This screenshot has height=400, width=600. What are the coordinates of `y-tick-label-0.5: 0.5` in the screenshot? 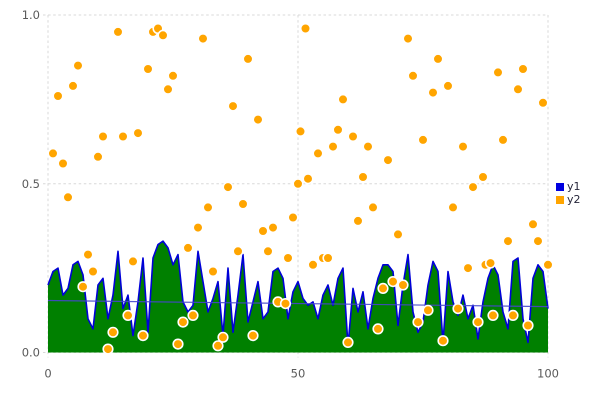 It's located at (31, 184).